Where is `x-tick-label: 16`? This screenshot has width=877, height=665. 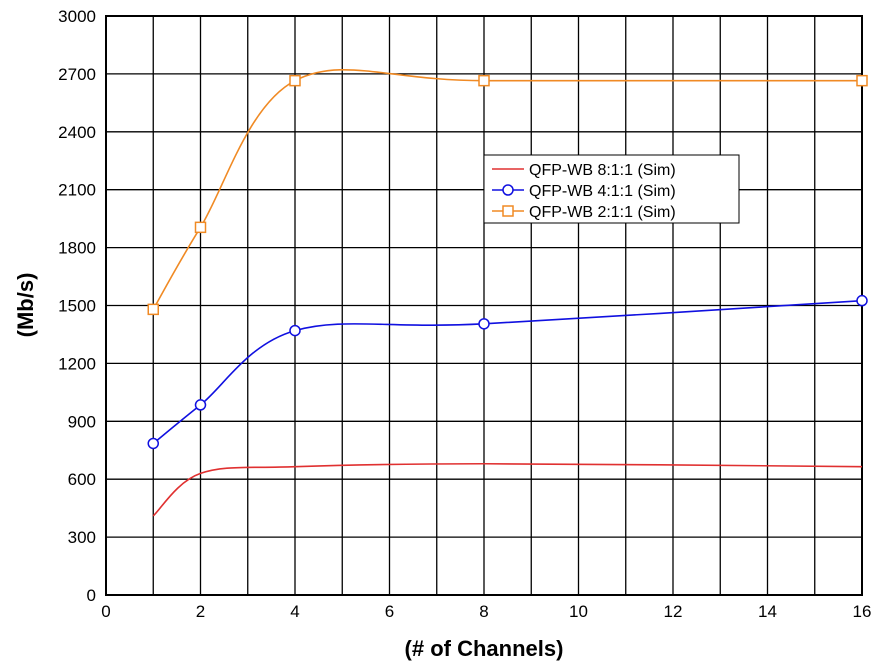 x-tick-label: 16 is located at coordinates (862, 611).